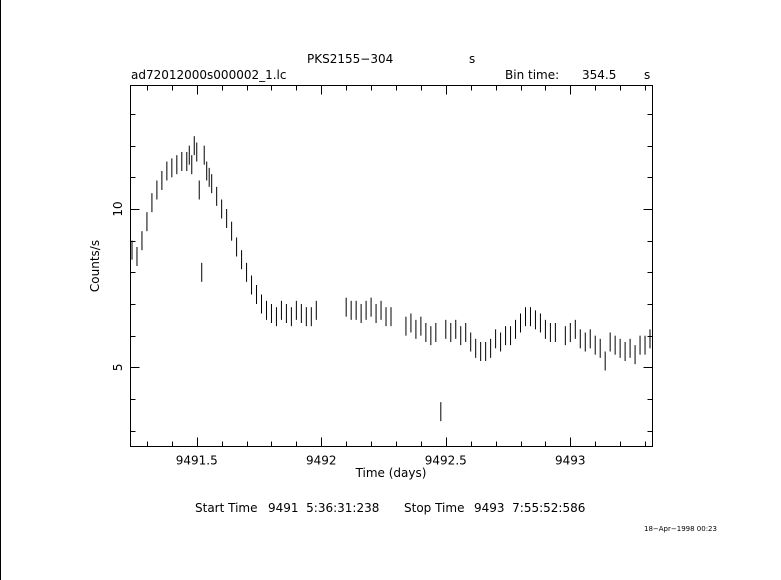  I want to click on start-time-label: Start Time, so click(226, 508).